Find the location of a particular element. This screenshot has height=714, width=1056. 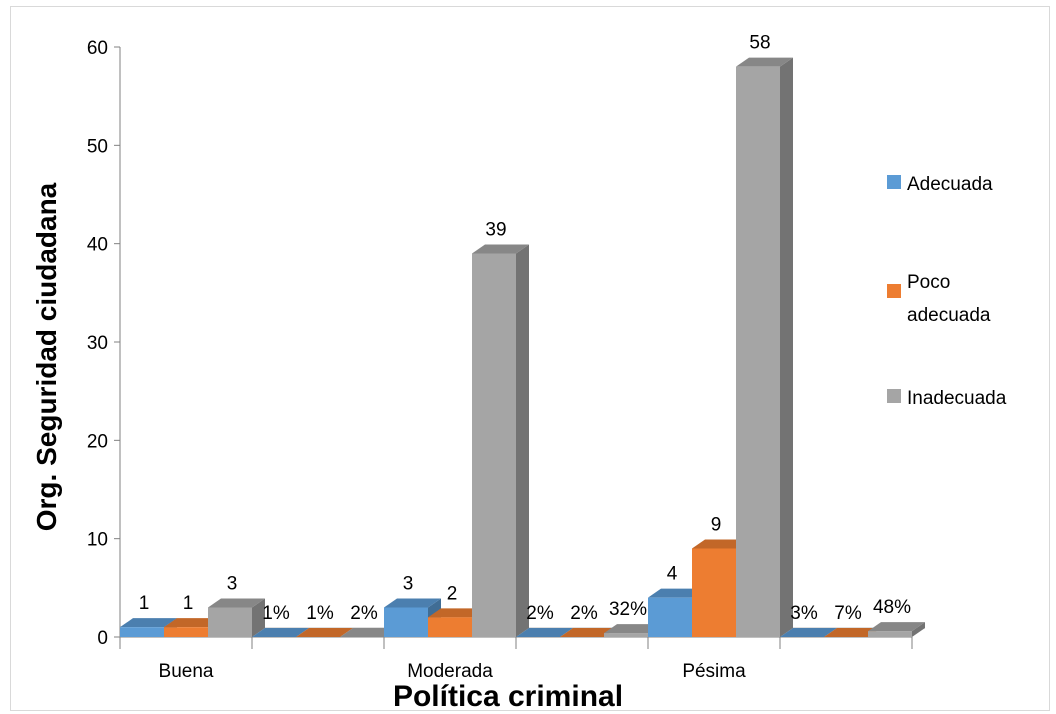

data-label: 58 is located at coordinates (759, 43).